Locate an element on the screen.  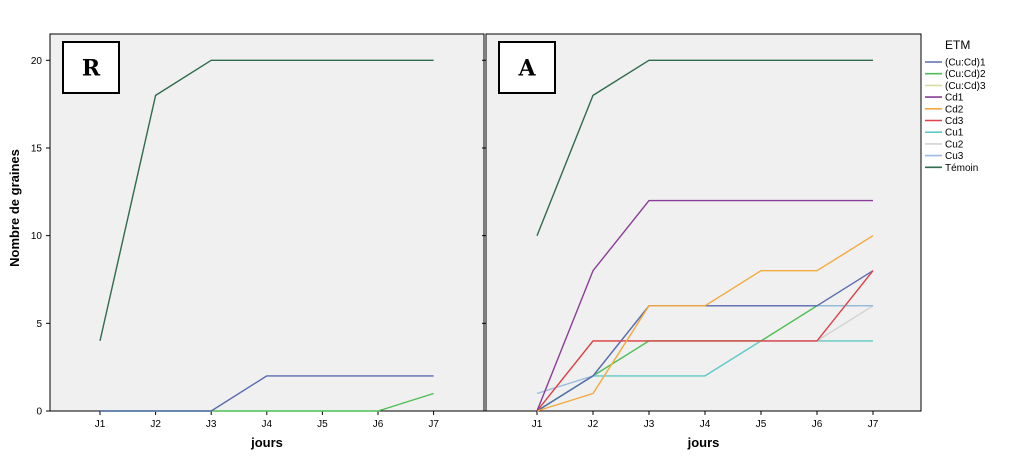
y-tick-label: 0 is located at coordinates (39, 412).